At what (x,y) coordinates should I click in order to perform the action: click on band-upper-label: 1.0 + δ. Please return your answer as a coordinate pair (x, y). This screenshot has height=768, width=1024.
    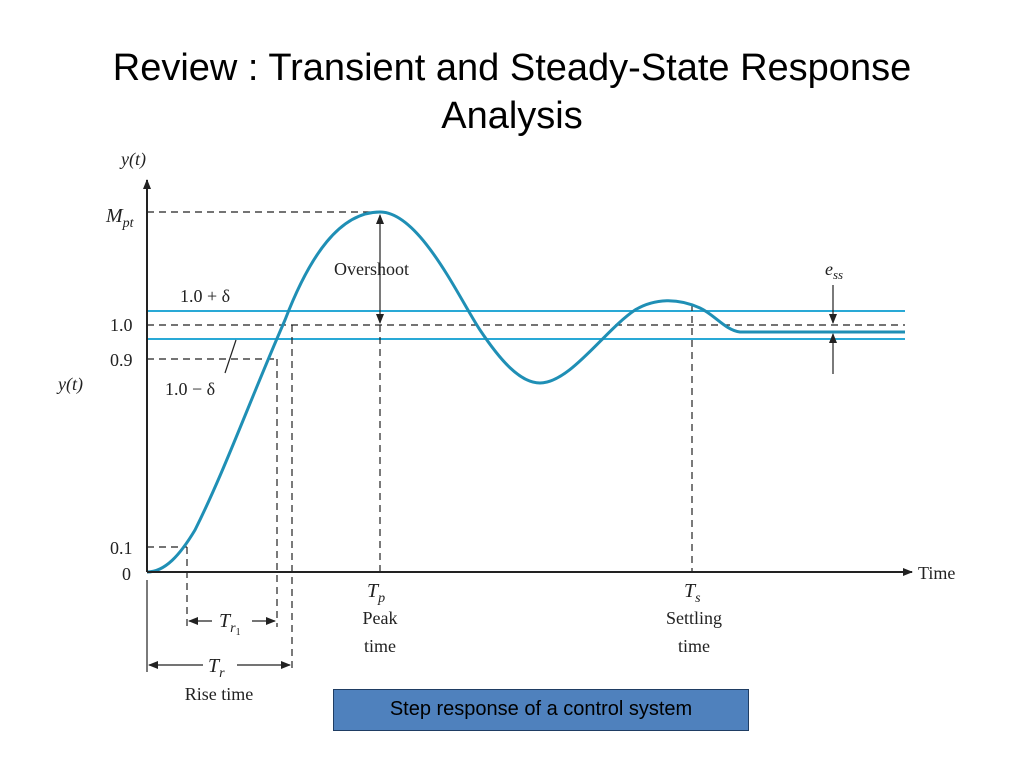
    Looking at the image, I should click on (205, 296).